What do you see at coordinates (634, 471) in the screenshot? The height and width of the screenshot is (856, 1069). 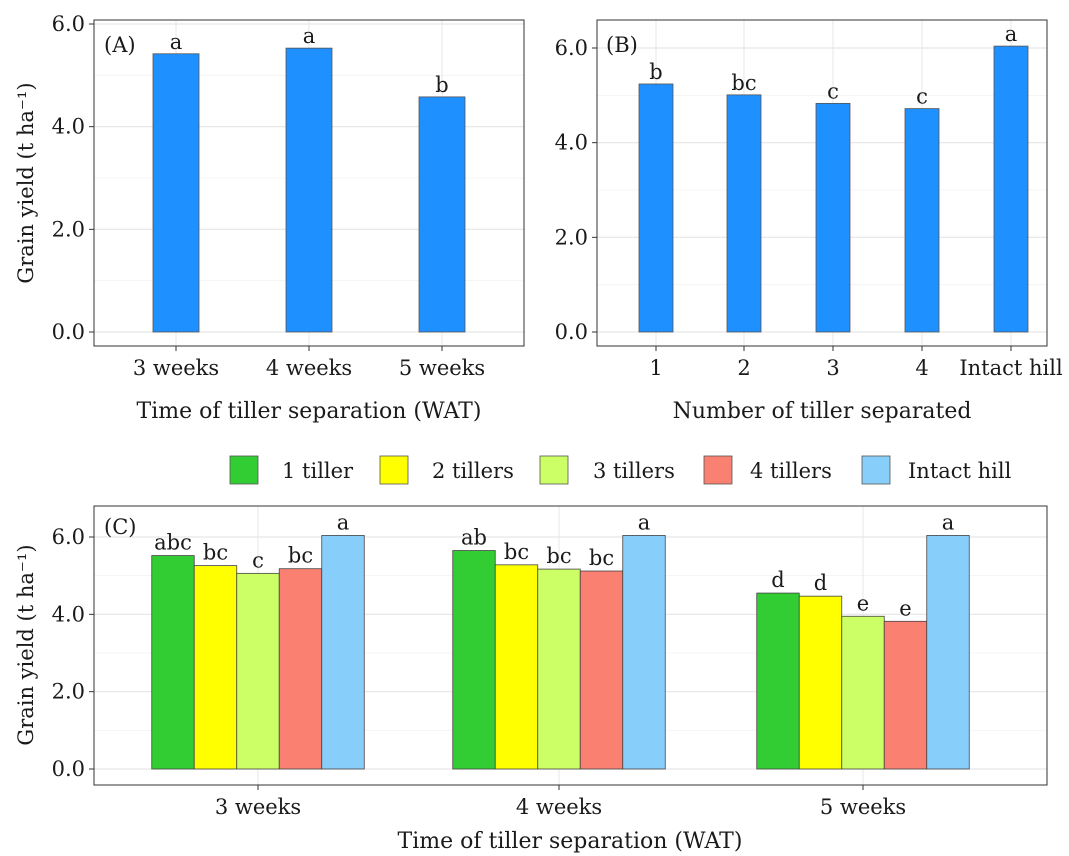 I see `legend-label: 3 tillers` at bounding box center [634, 471].